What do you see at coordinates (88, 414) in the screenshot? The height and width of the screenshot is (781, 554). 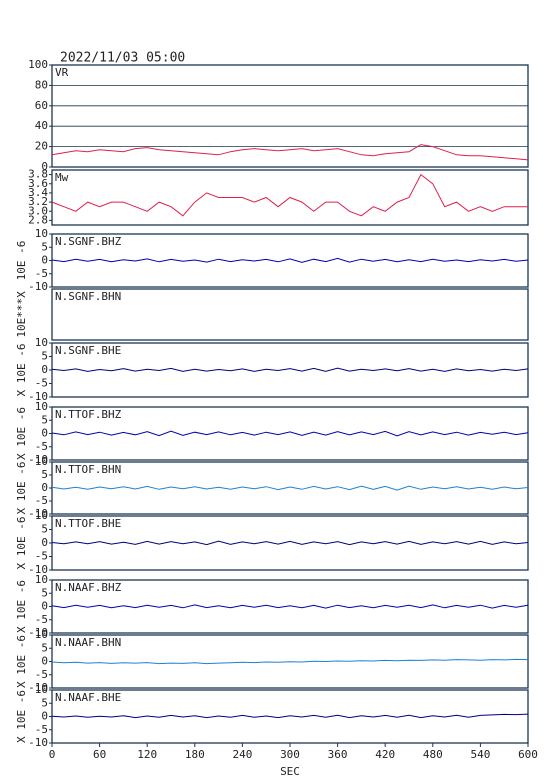 I see `panel-label: N.TTOF.BHZ` at bounding box center [88, 414].